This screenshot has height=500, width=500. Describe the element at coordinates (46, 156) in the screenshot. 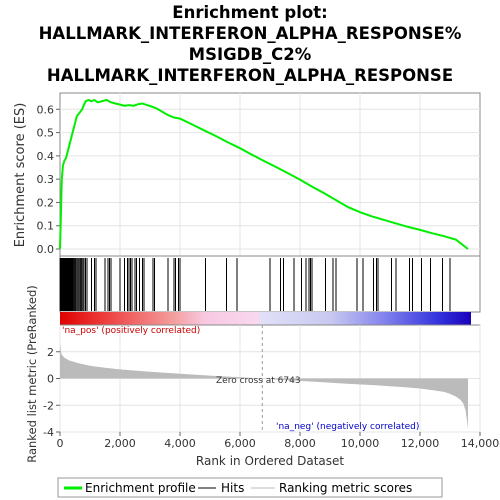

I see `es-tick-label: 0.4` at that location.